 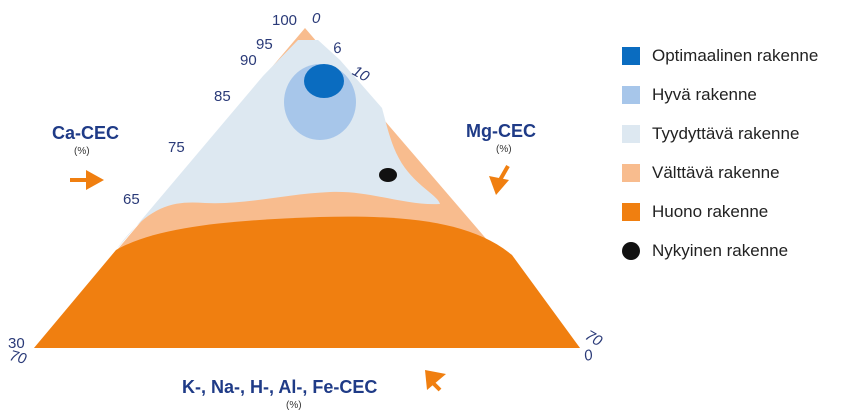 What do you see at coordinates (735, 55) in the screenshot?
I see `legend-label-optimal: Optimaalinen rakenne` at bounding box center [735, 55].